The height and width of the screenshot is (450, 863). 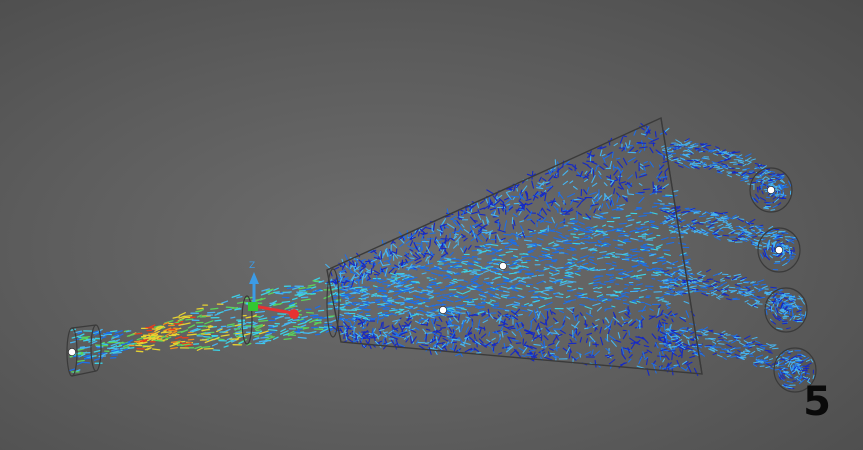 I want to click on gizmo-x-handle, so click(x=294, y=314).